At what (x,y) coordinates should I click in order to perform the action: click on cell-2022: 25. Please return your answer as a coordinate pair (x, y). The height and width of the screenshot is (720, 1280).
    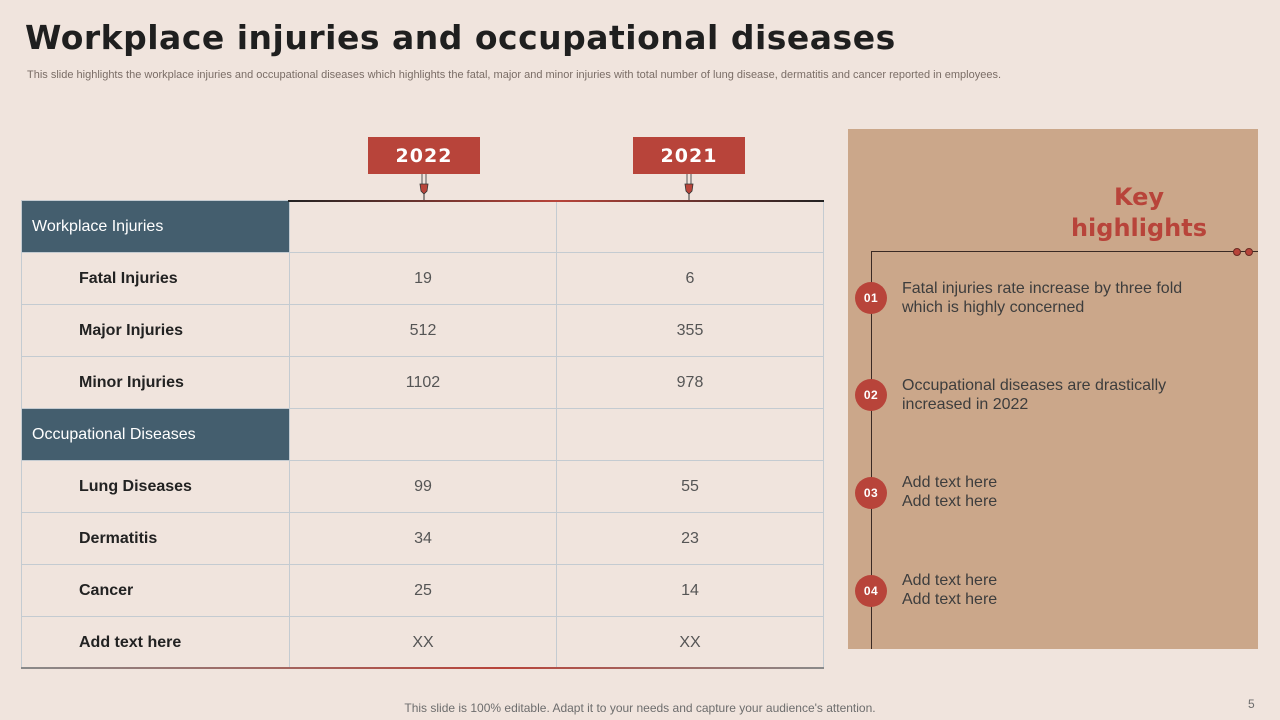
    Looking at the image, I should click on (423, 590).